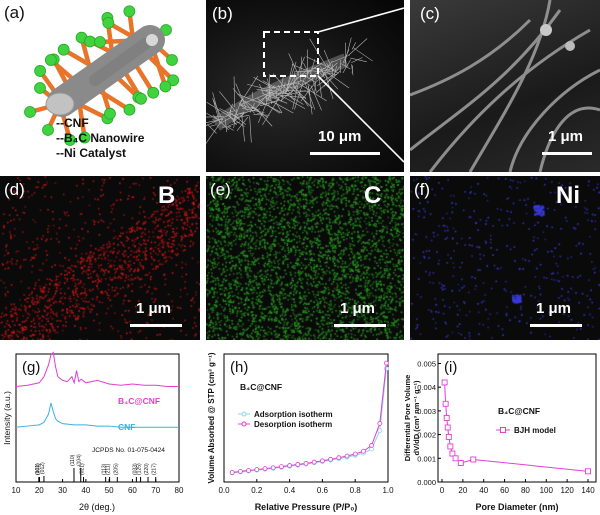 This screenshot has height=515, width=600. Describe the element at coordinates (430, 13) in the screenshot. I see `panel-label: (c)` at that location.